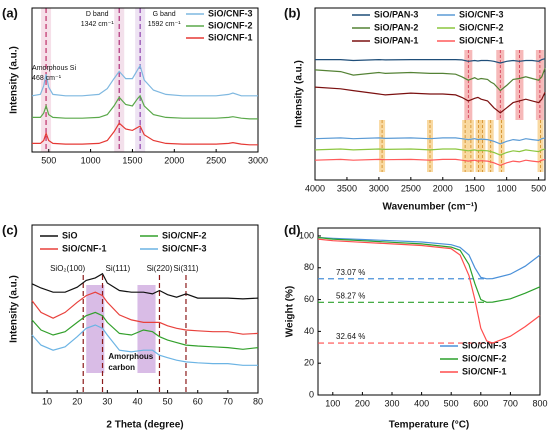 This screenshot has height=436, width=550. Describe the element at coordinates (510, 403) in the screenshot. I see `x-tick-label: 700` at that location.